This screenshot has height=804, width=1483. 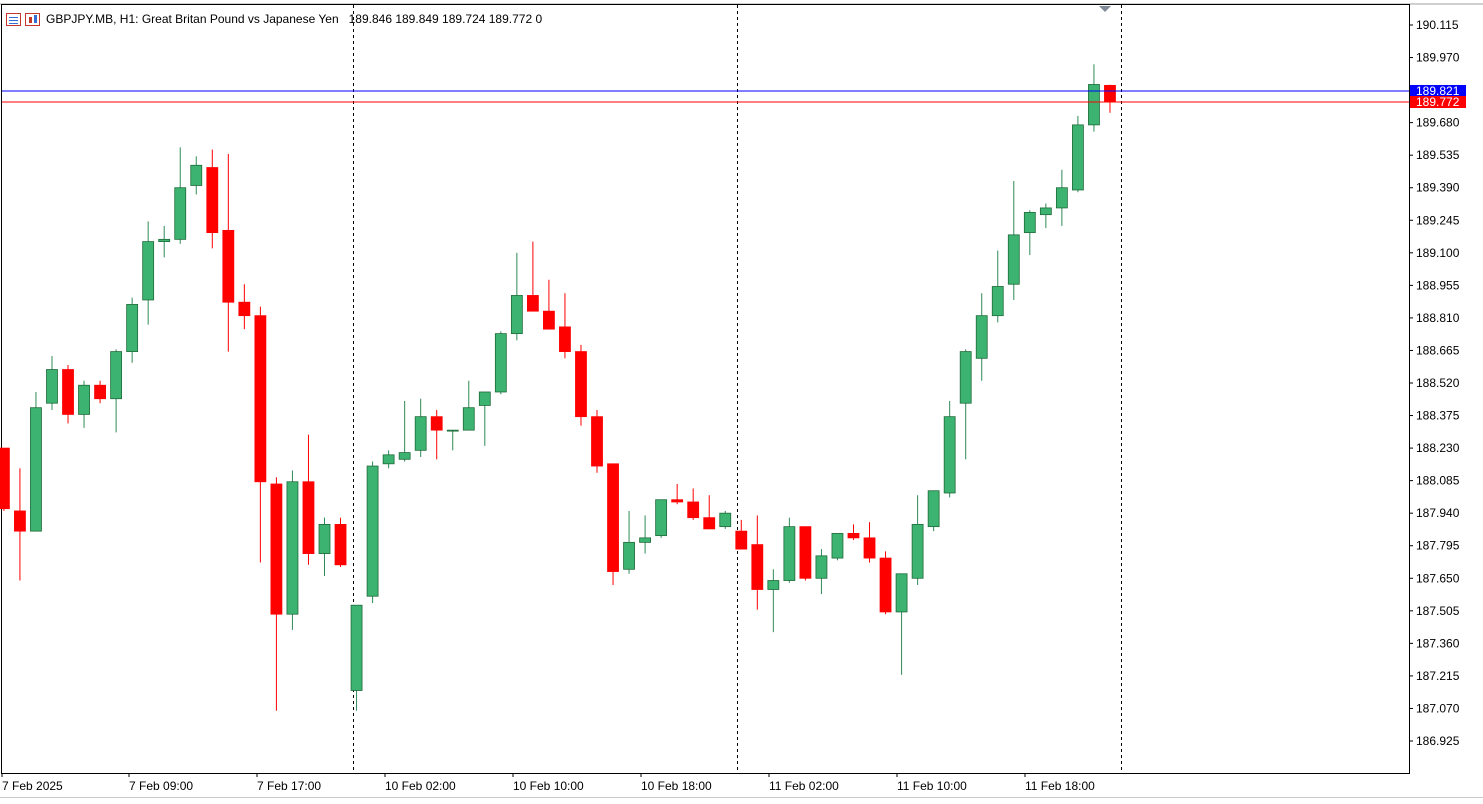 What do you see at coordinates (1438, 448) in the screenshot?
I see `y-tick-label: 188.230` at bounding box center [1438, 448].